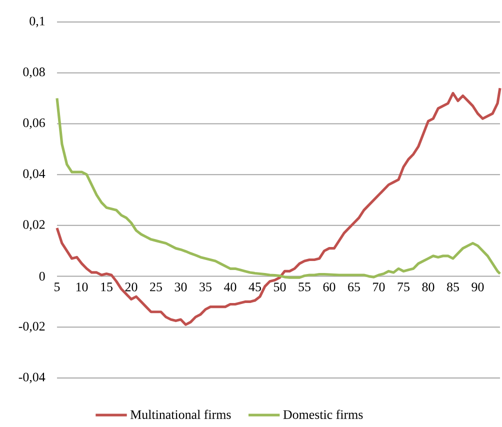 The width and height of the screenshot is (502, 427). What do you see at coordinates (156, 287) in the screenshot?
I see `x-tick-label: 25` at bounding box center [156, 287].